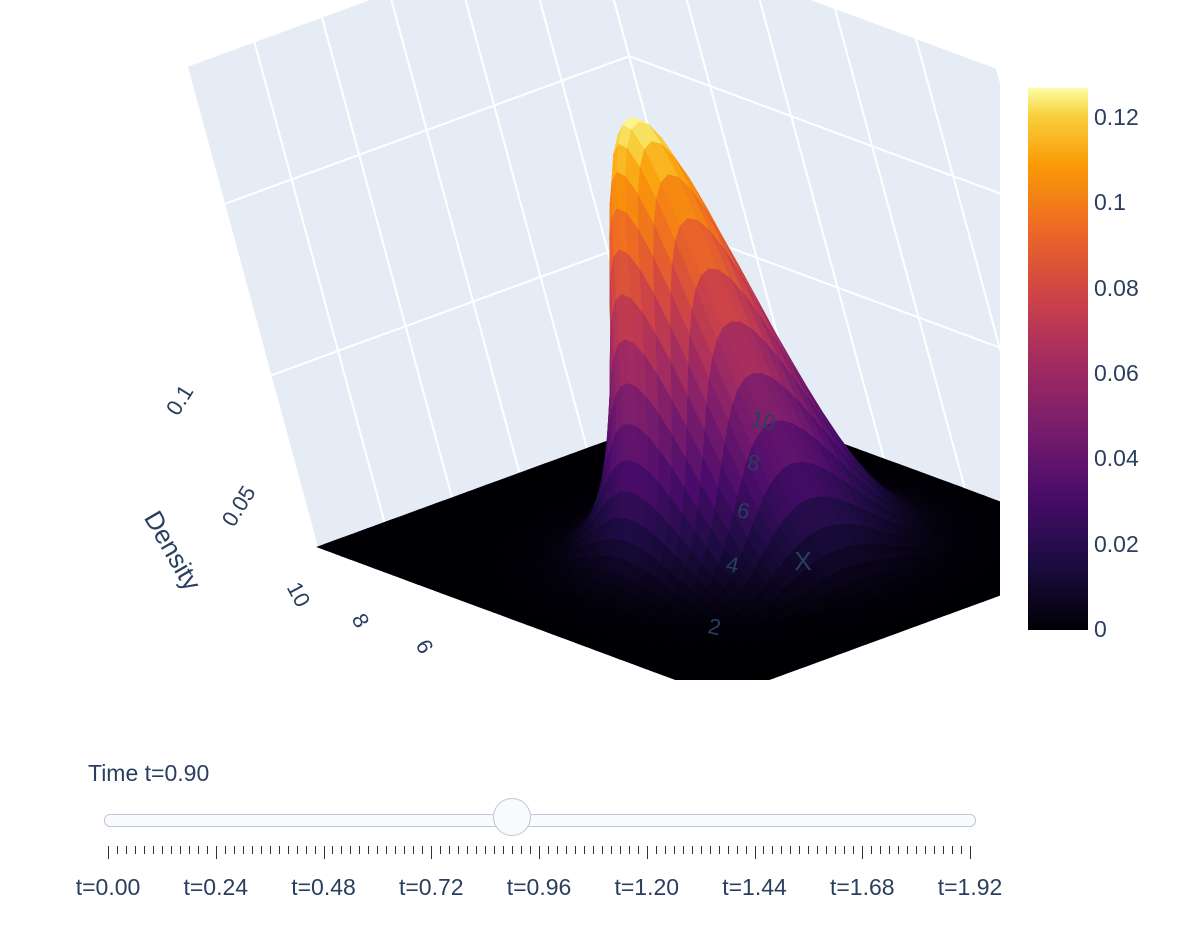 The width and height of the screenshot is (1180, 938). Describe the element at coordinates (753, 462) in the screenshot. I see `x-tick-label: 8` at that location.